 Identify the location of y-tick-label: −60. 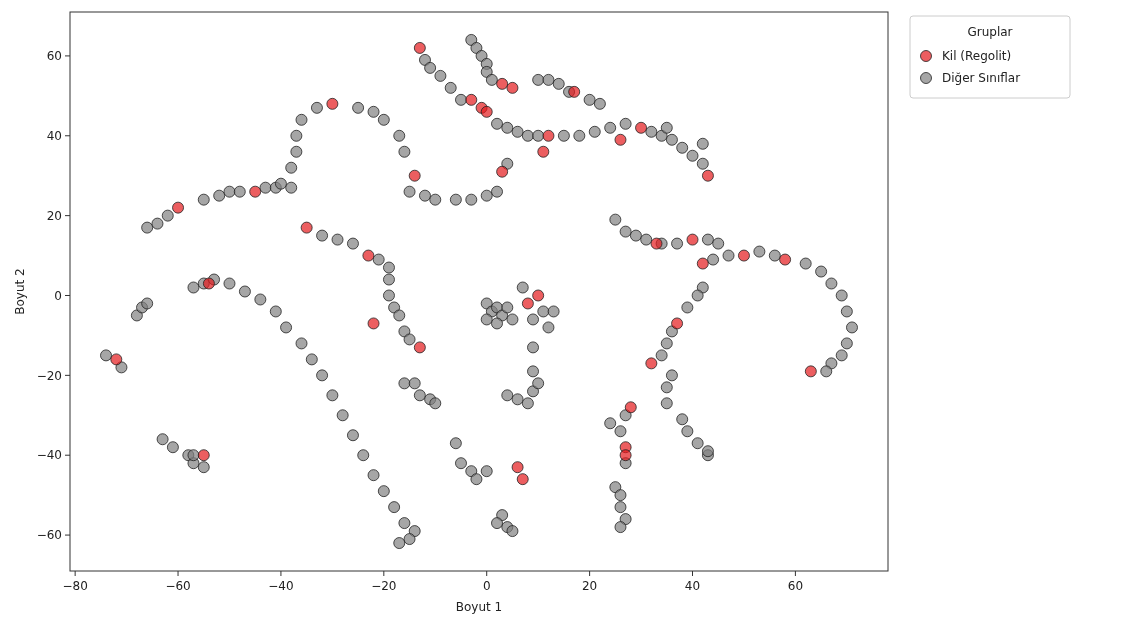
(49, 535).